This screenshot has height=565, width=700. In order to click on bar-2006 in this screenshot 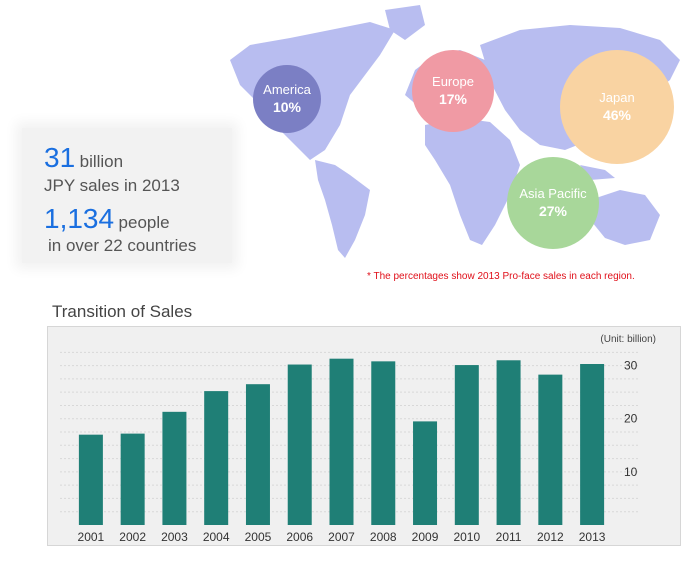, I will do `click(299, 444)`.